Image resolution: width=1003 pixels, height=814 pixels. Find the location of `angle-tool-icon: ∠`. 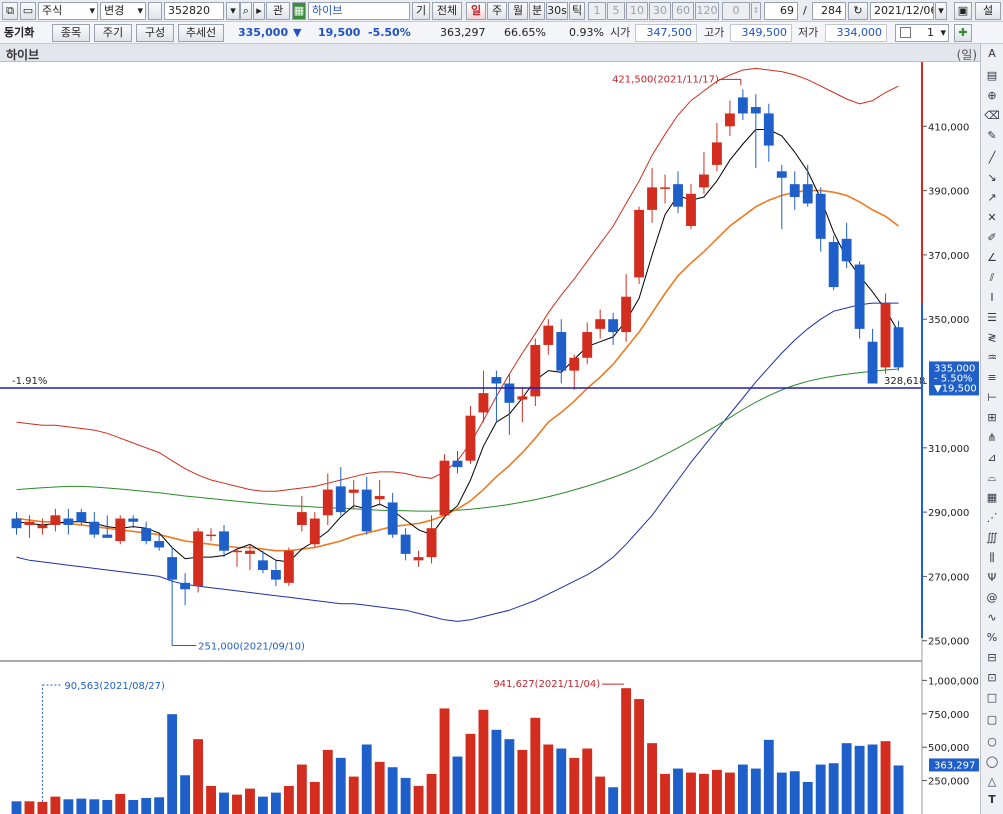

angle-tool-icon: ∠ is located at coordinates (992, 257).